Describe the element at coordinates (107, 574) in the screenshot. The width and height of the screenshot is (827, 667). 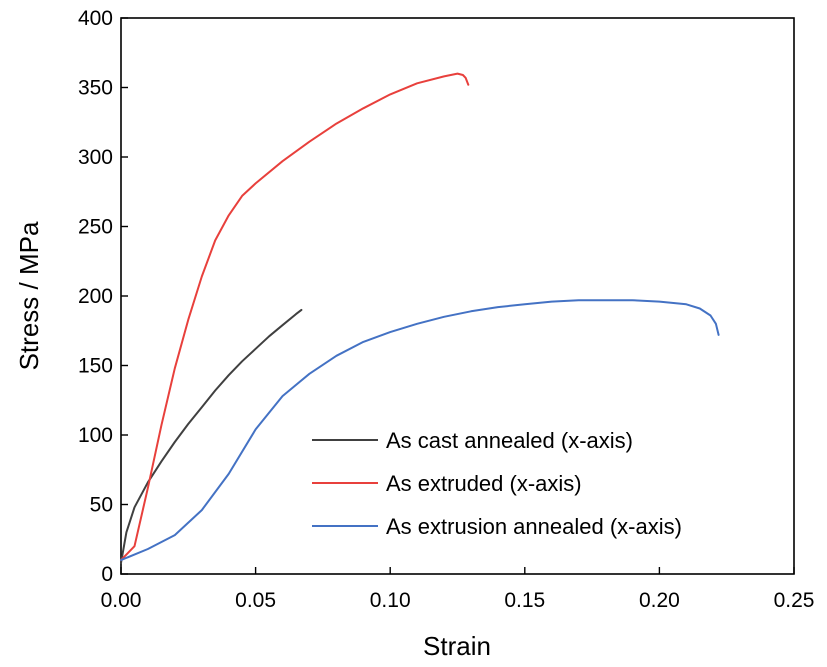
I see `y-tick-label: 0` at that location.